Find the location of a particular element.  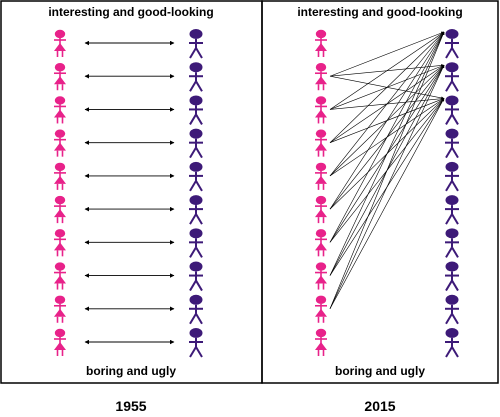

caption-year: 1955 is located at coordinates (130, 406).